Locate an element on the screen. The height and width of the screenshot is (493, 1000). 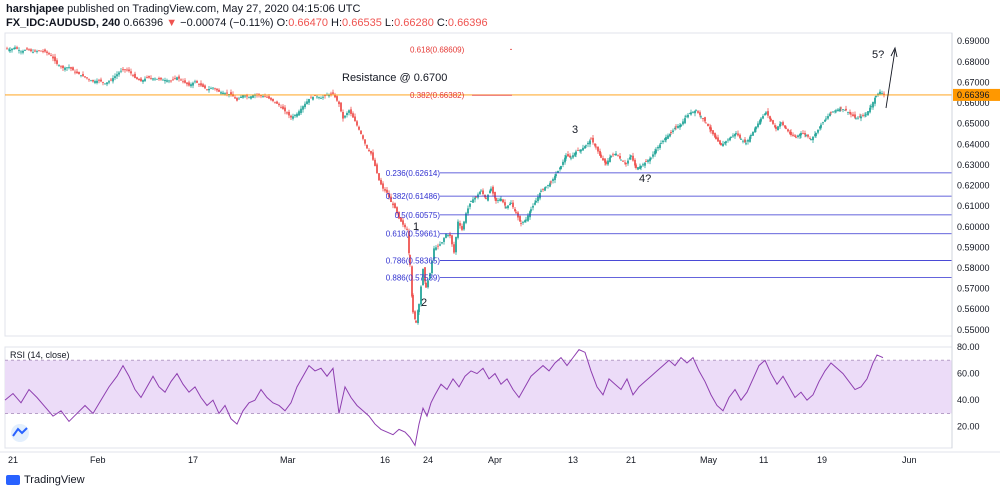
price-tick-label: 0.59000 is located at coordinates (973, 247).